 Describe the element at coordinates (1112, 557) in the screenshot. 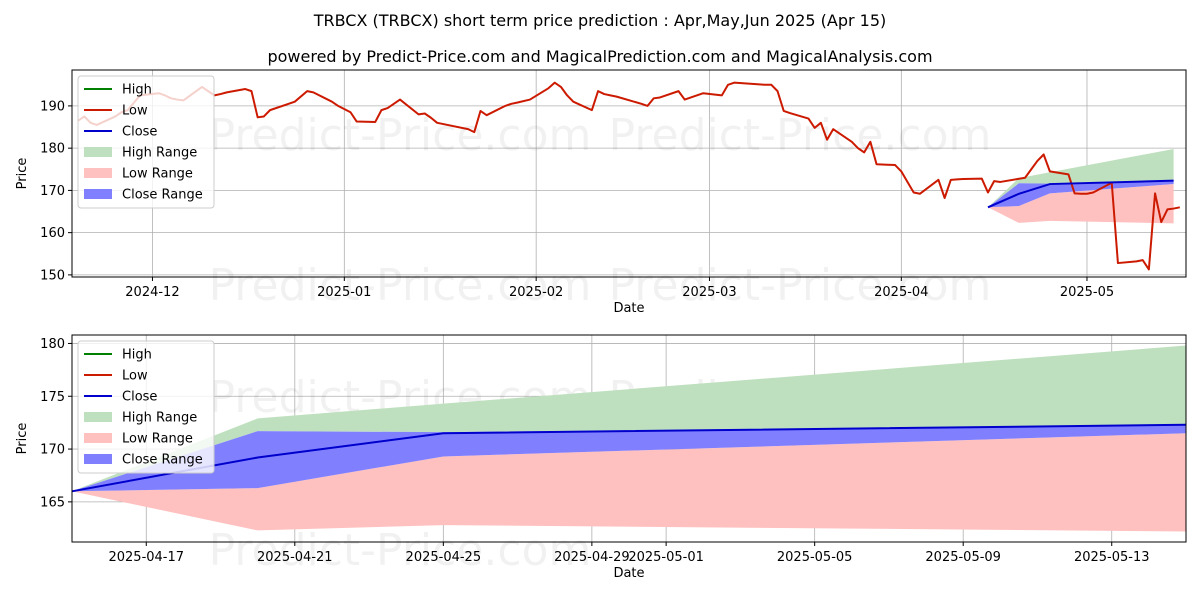

I see `x-tick-label: 2025-05-13` at that location.